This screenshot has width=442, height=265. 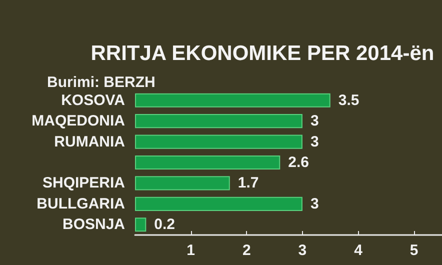 What do you see at coordinates (79, 121) in the screenshot?
I see `y-tick-label: MAQEDONIA` at bounding box center [79, 121].